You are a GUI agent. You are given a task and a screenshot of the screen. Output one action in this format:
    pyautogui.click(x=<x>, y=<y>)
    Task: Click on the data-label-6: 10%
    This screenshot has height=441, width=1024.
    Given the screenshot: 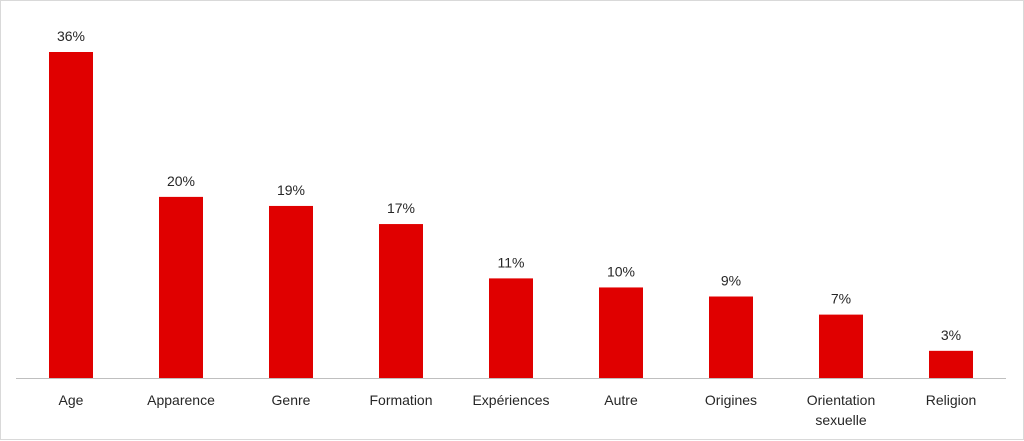 What is the action you would take?
    pyautogui.click(x=621, y=271)
    